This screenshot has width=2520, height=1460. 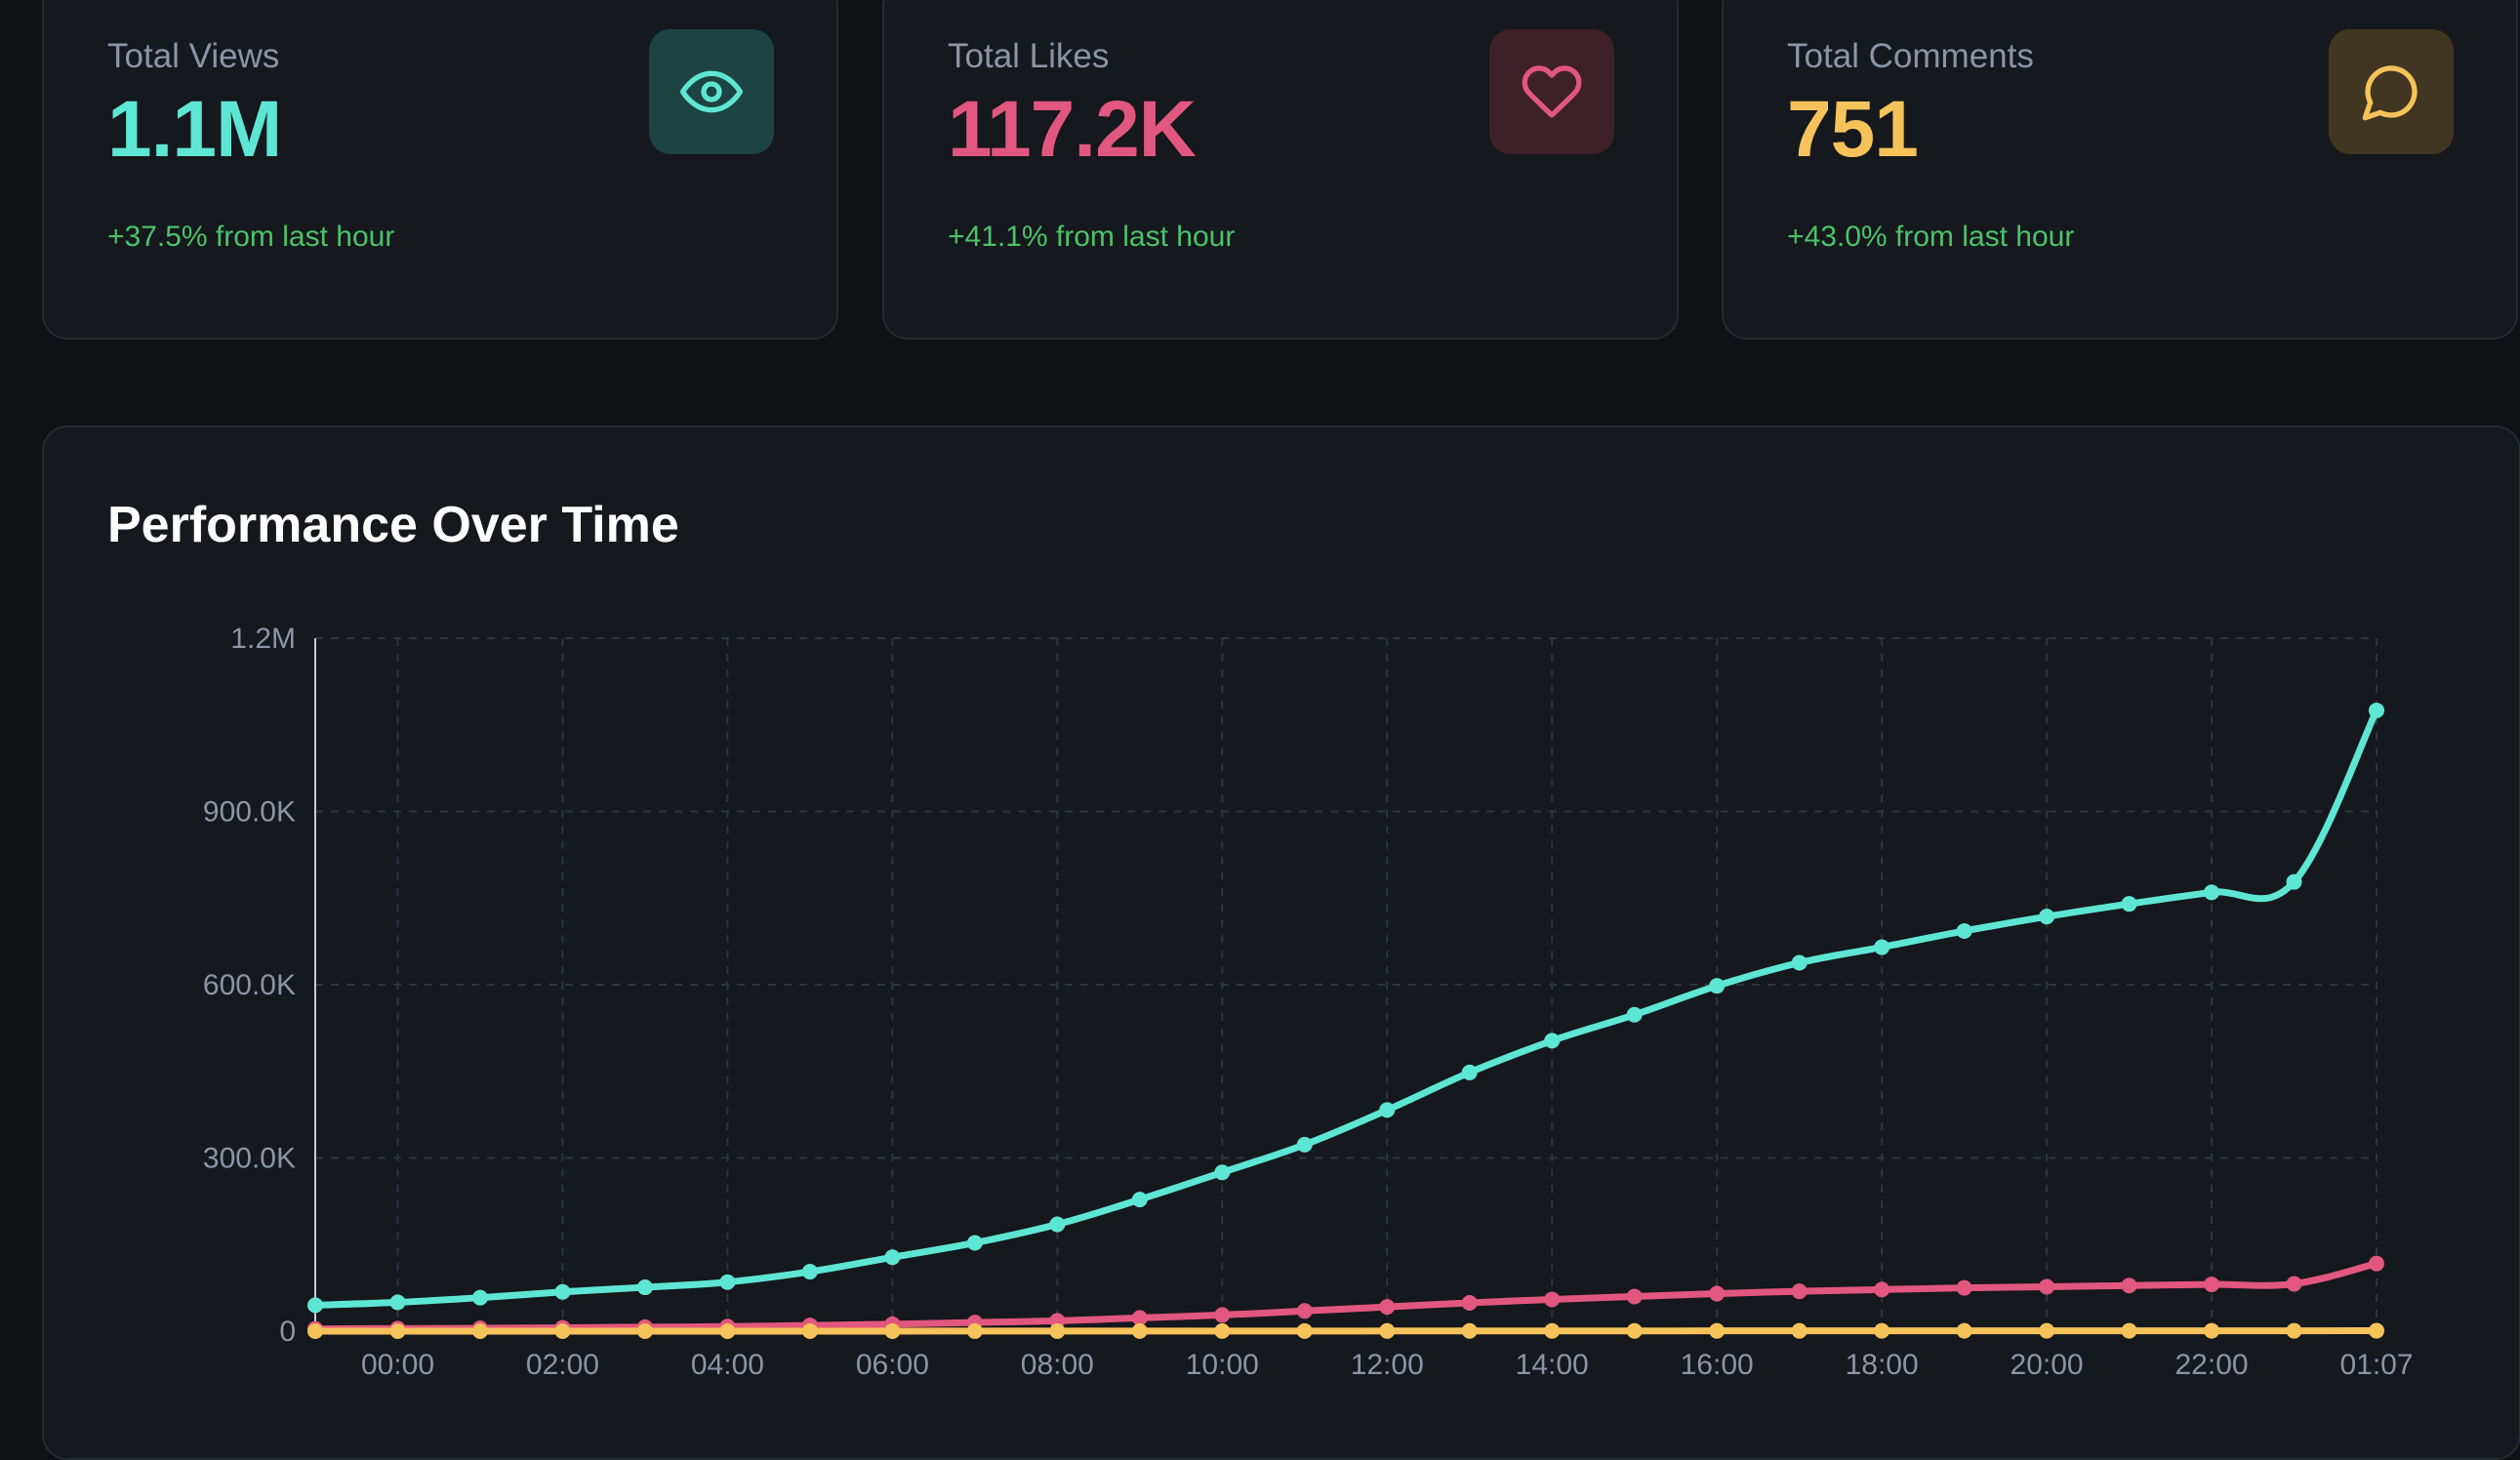 What do you see at coordinates (562, 1365) in the screenshot?
I see `x-tick-label: 02:00` at bounding box center [562, 1365].